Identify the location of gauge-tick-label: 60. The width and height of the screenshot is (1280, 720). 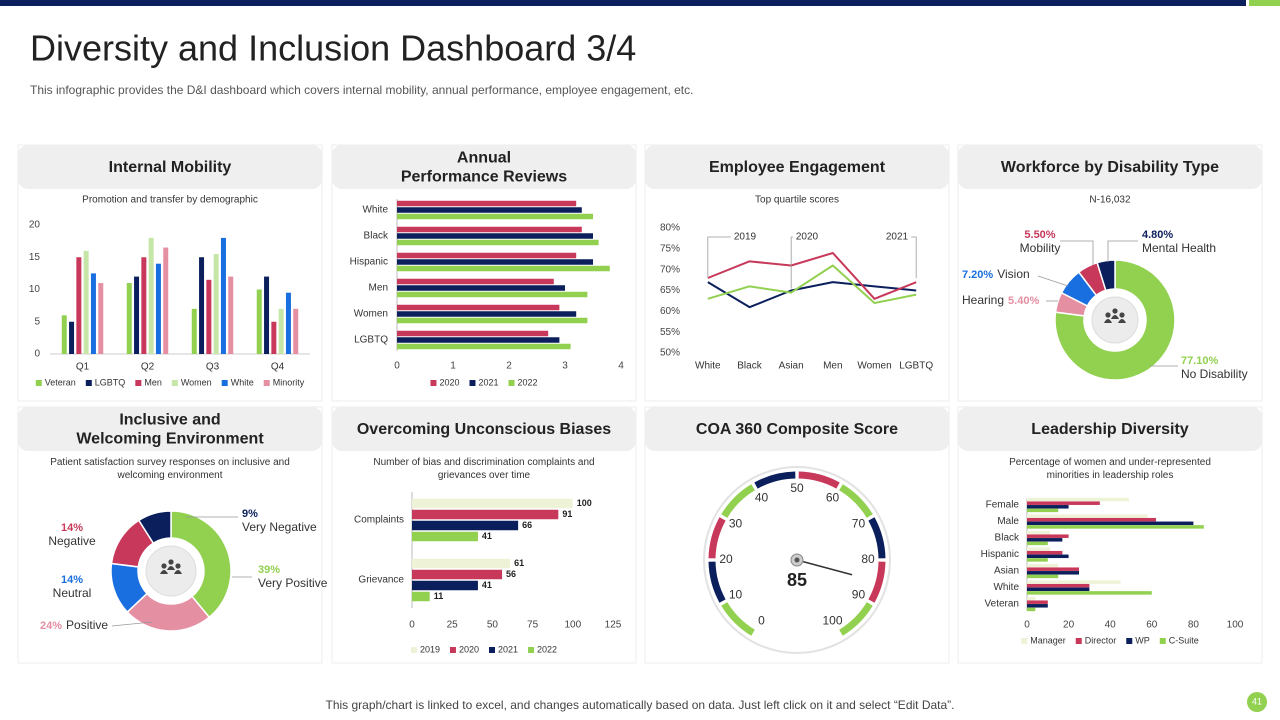
(833, 498).